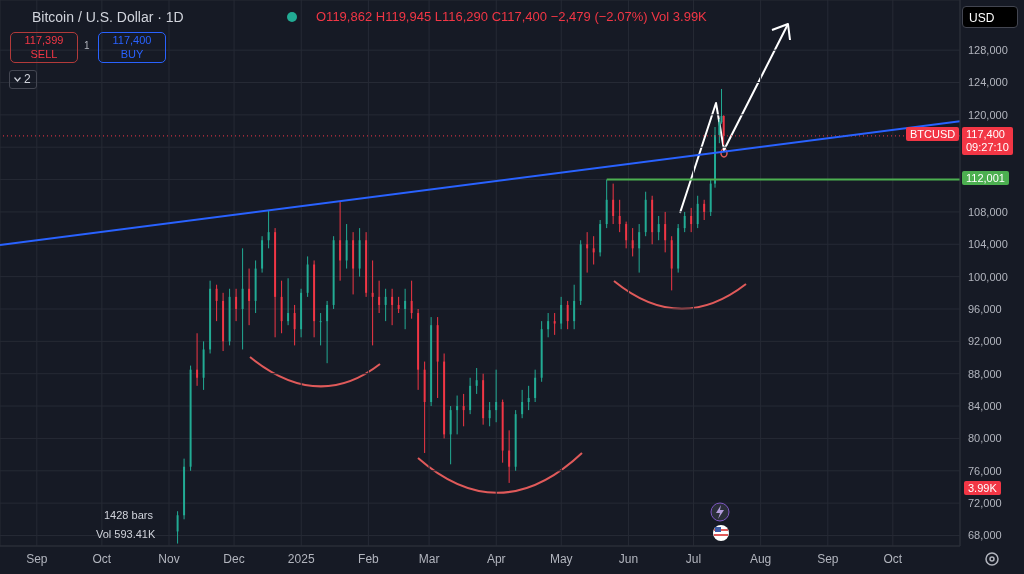 The width and height of the screenshot is (1024, 574). What do you see at coordinates (128, 515) in the screenshot?
I see `annotation: 1428 bars` at bounding box center [128, 515].